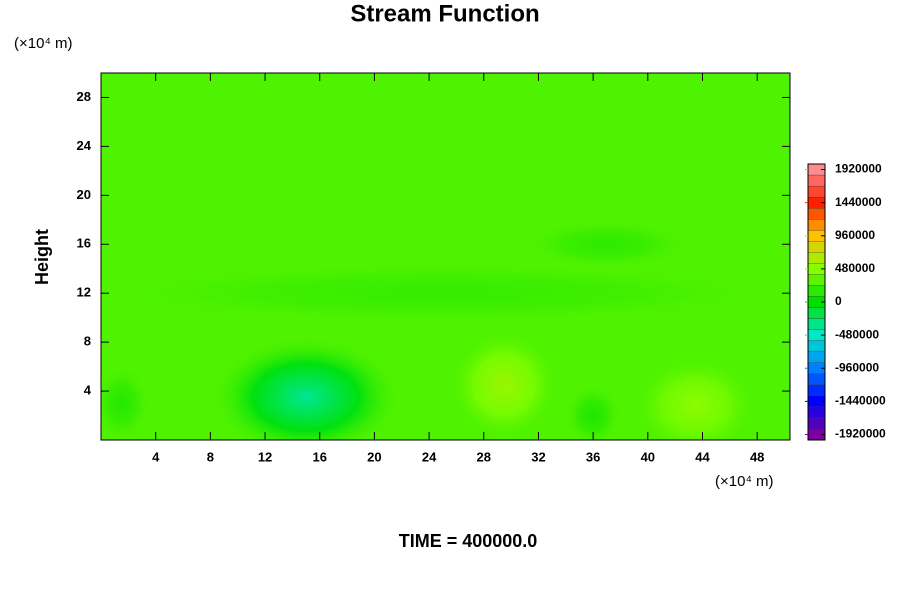  Describe the element at coordinates (838, 301) in the screenshot. I see `colorbar-tick-label: 0` at that location.